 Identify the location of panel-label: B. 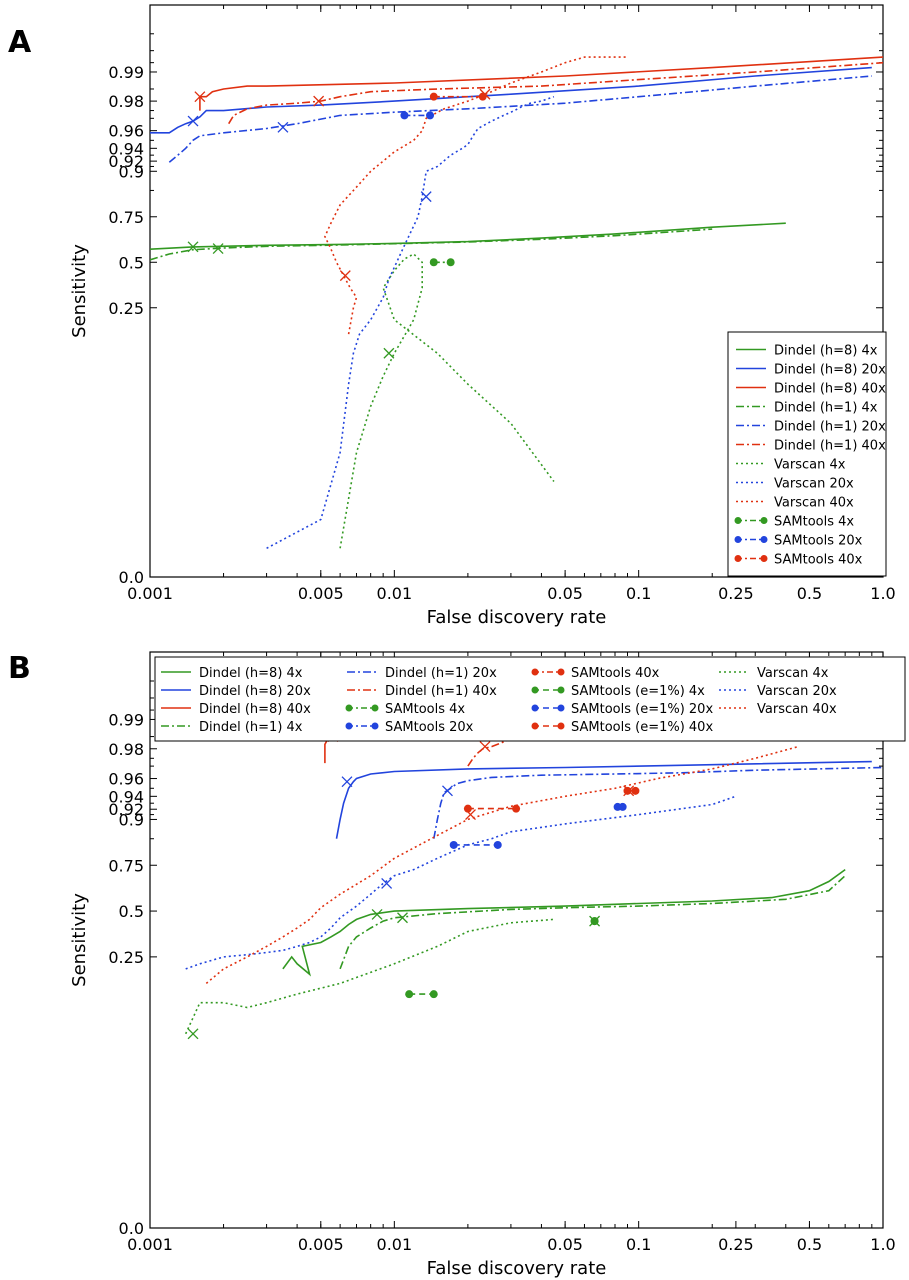
(19, 668).